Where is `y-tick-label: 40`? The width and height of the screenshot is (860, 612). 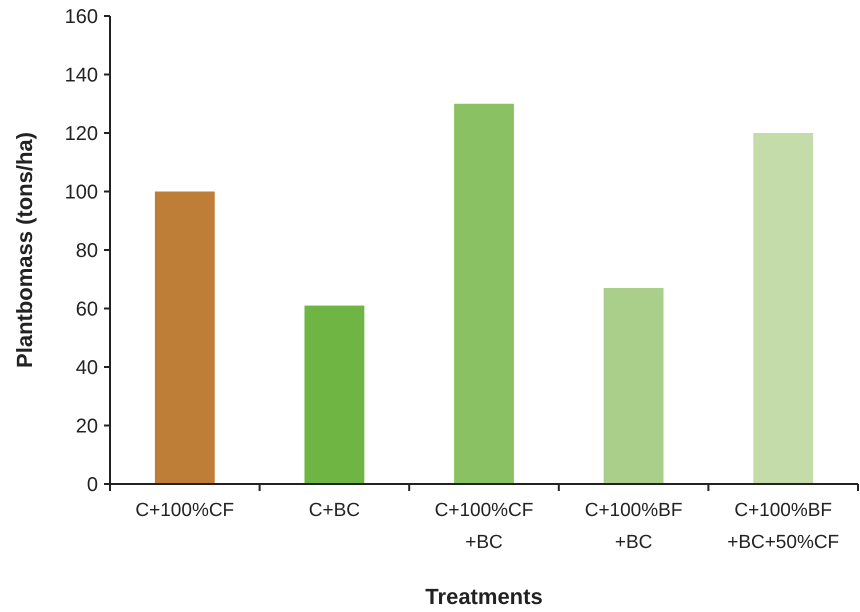 y-tick-label: 40 is located at coordinates (87, 368).